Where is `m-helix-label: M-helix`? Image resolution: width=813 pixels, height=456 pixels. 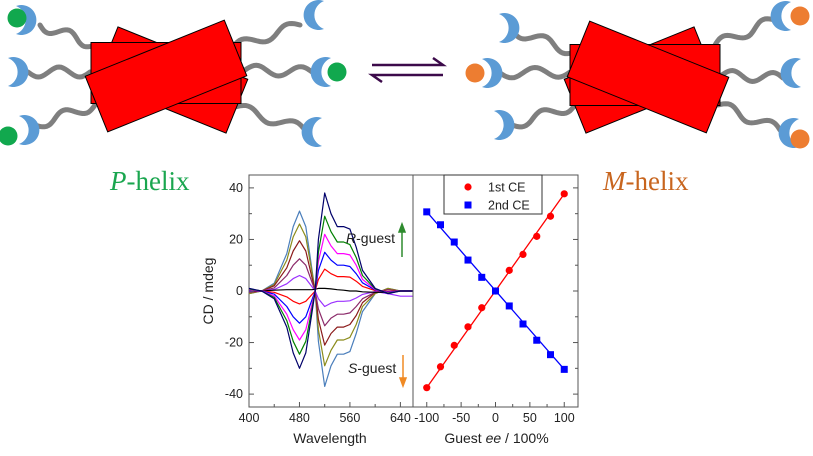 m-helix-label: M-helix is located at coordinates (645, 181).